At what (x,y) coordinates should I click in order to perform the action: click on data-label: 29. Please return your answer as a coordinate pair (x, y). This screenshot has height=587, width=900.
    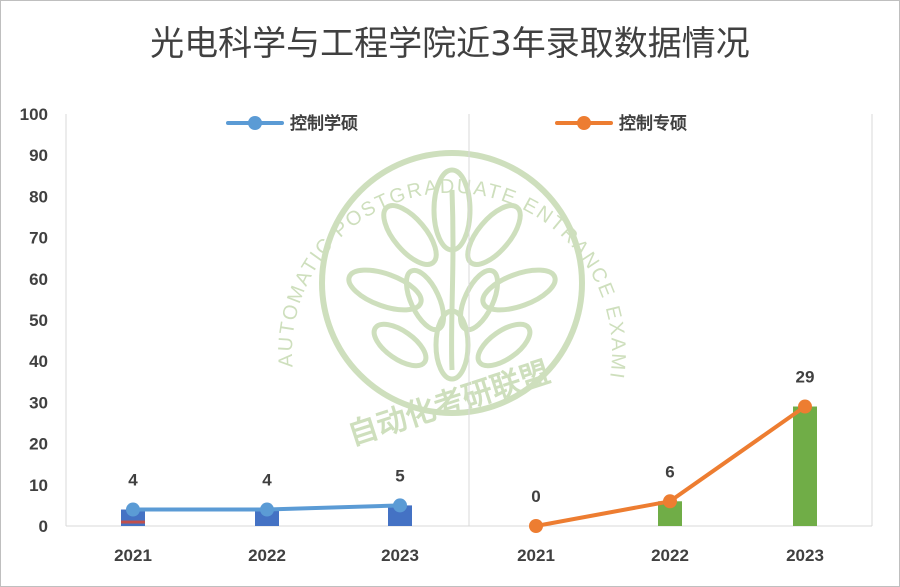
    Looking at the image, I should click on (805, 377).